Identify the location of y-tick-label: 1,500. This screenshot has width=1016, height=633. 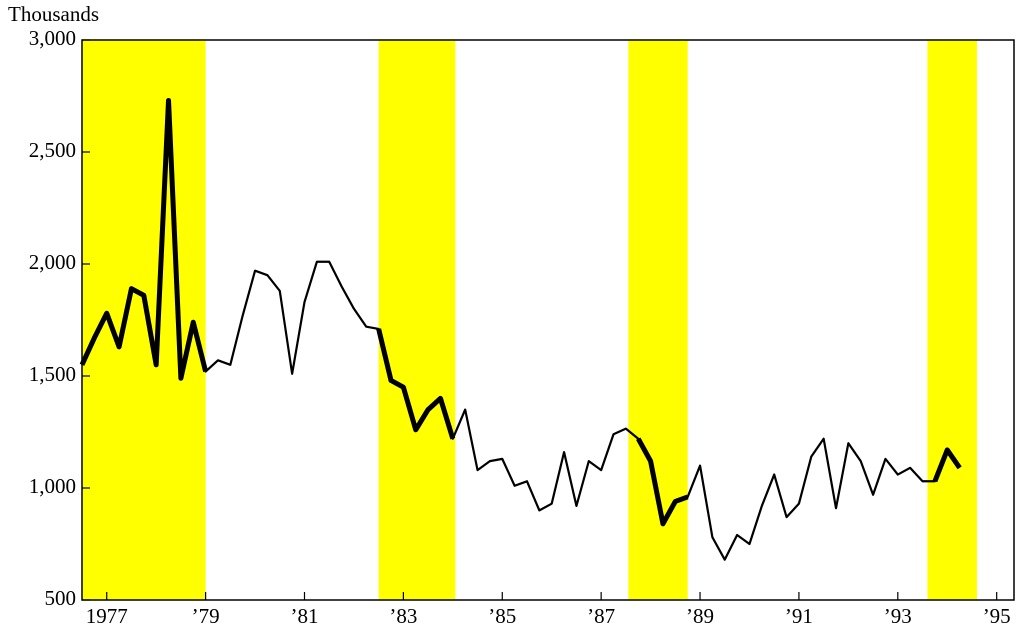
(52, 374).